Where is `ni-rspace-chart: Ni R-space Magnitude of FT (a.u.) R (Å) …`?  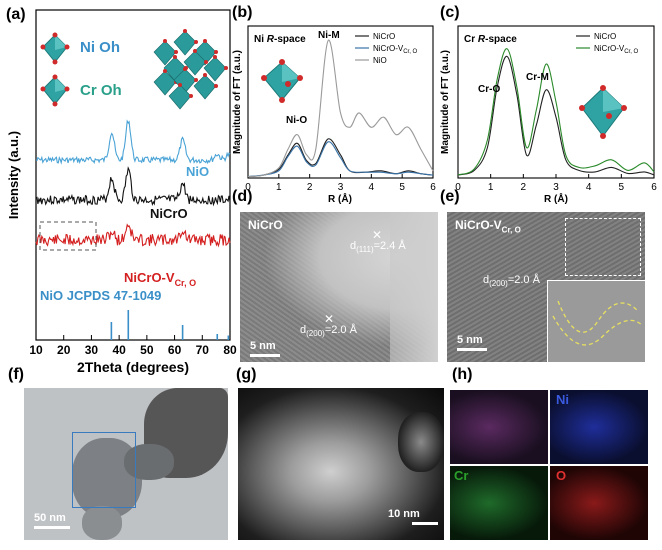 ni-rspace-chart: Ni R-space Magnitude of FT (a.u.) R (Å) … is located at coordinates (334, 115).